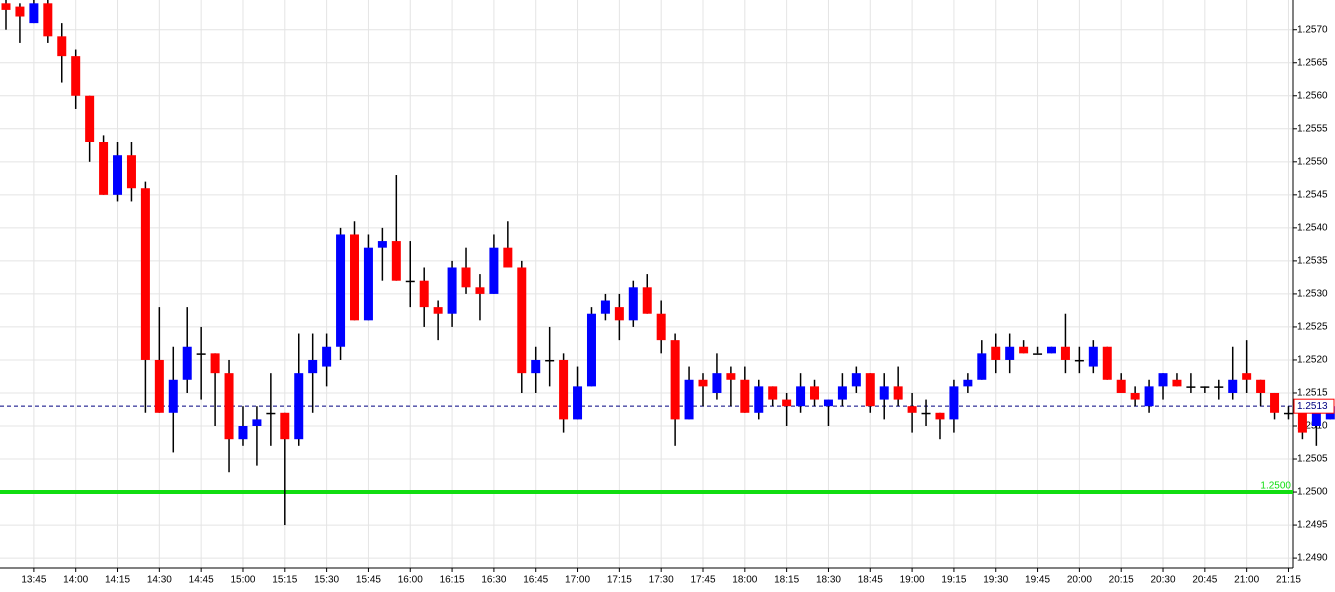 The width and height of the screenshot is (1335, 592). Describe the element at coordinates (410, 580) in the screenshot. I see `x-tick-label: 16:00` at that location.